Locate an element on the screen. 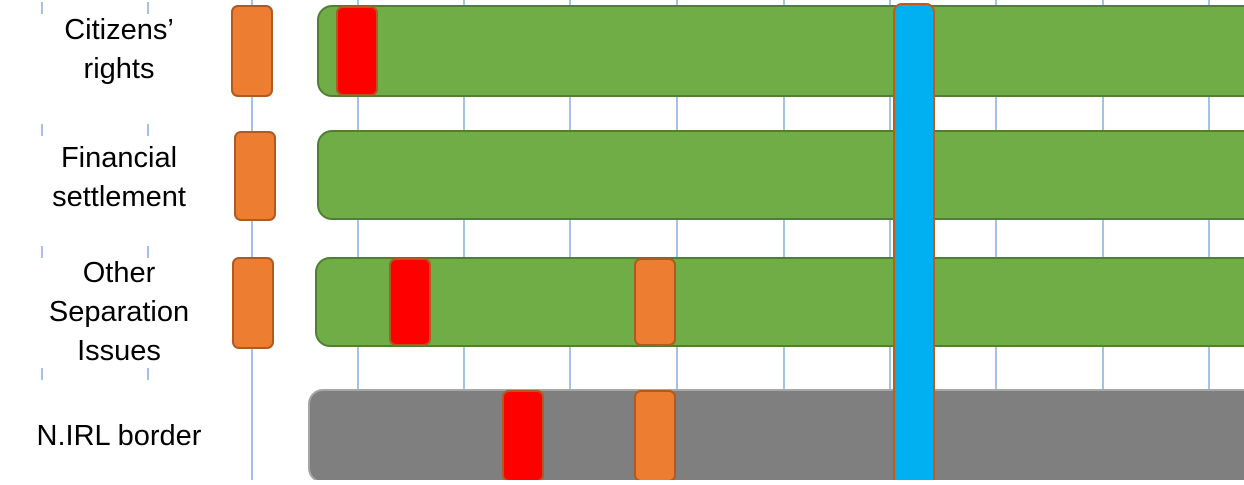 This screenshot has width=1244, height=485. row-label-nirl-border: N.IRL border is located at coordinates (119, 435).